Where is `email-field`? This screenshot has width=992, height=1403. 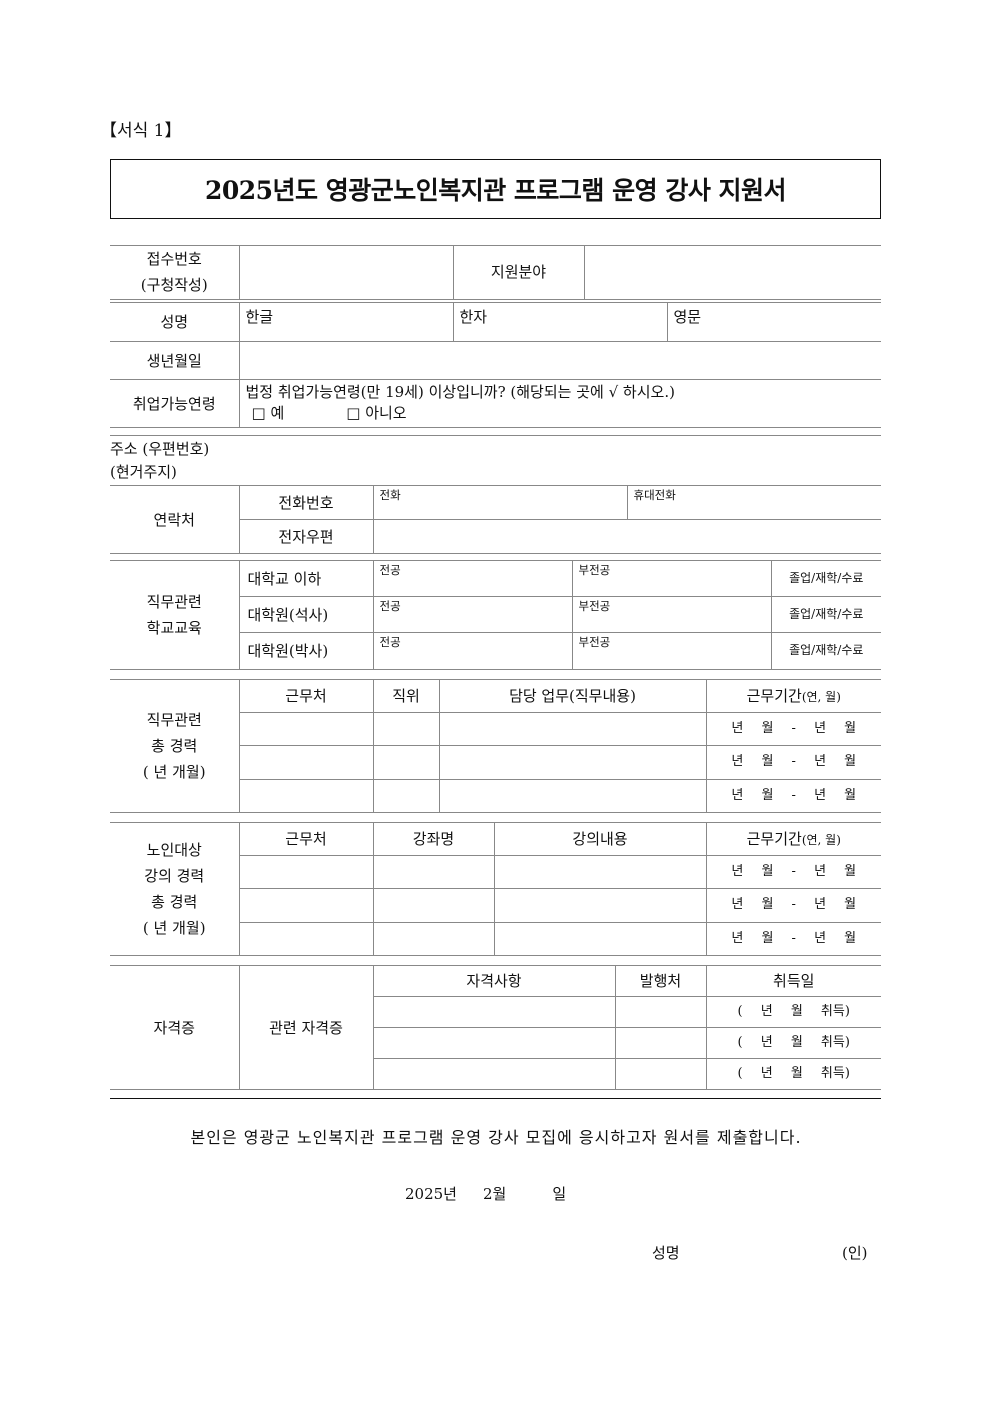
email-field is located at coordinates (626, 536).